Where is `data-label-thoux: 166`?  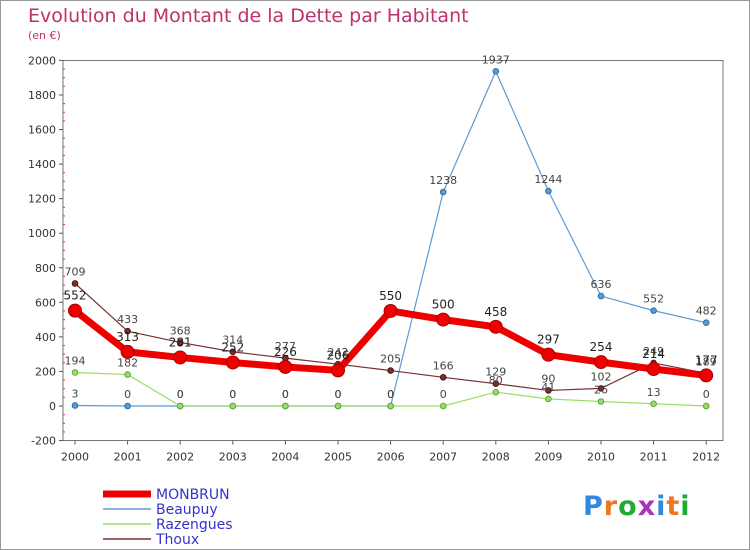 data-label-thoux: 166 is located at coordinates (443, 365).